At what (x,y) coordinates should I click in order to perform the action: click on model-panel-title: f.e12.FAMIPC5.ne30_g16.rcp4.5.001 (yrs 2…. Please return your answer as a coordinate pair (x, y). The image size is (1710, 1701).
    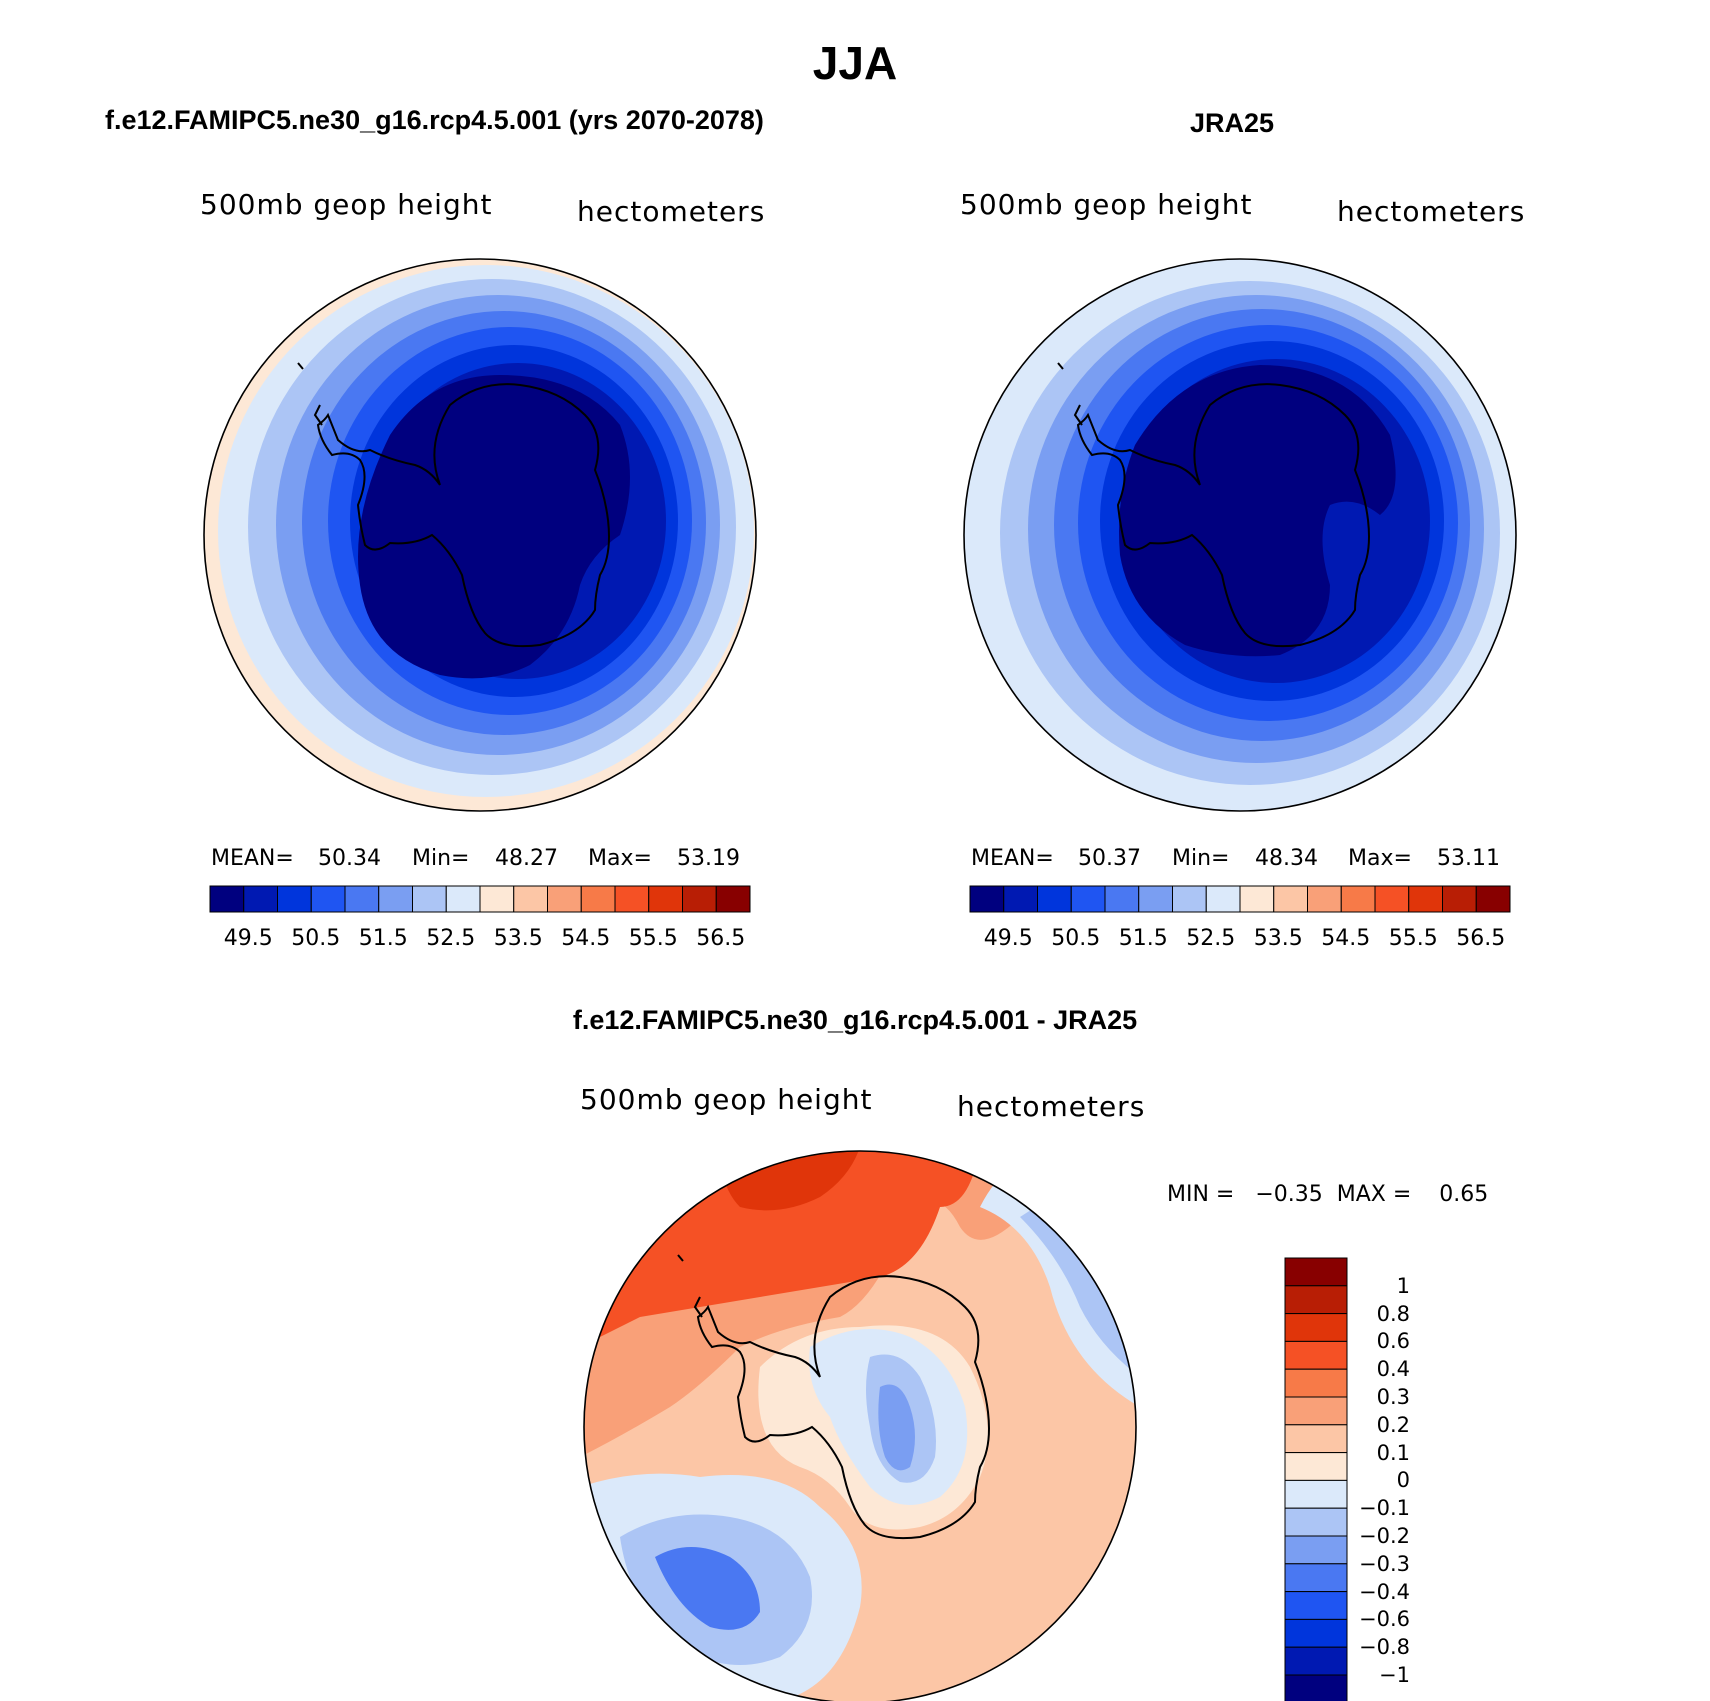
    Looking at the image, I should click on (434, 120).